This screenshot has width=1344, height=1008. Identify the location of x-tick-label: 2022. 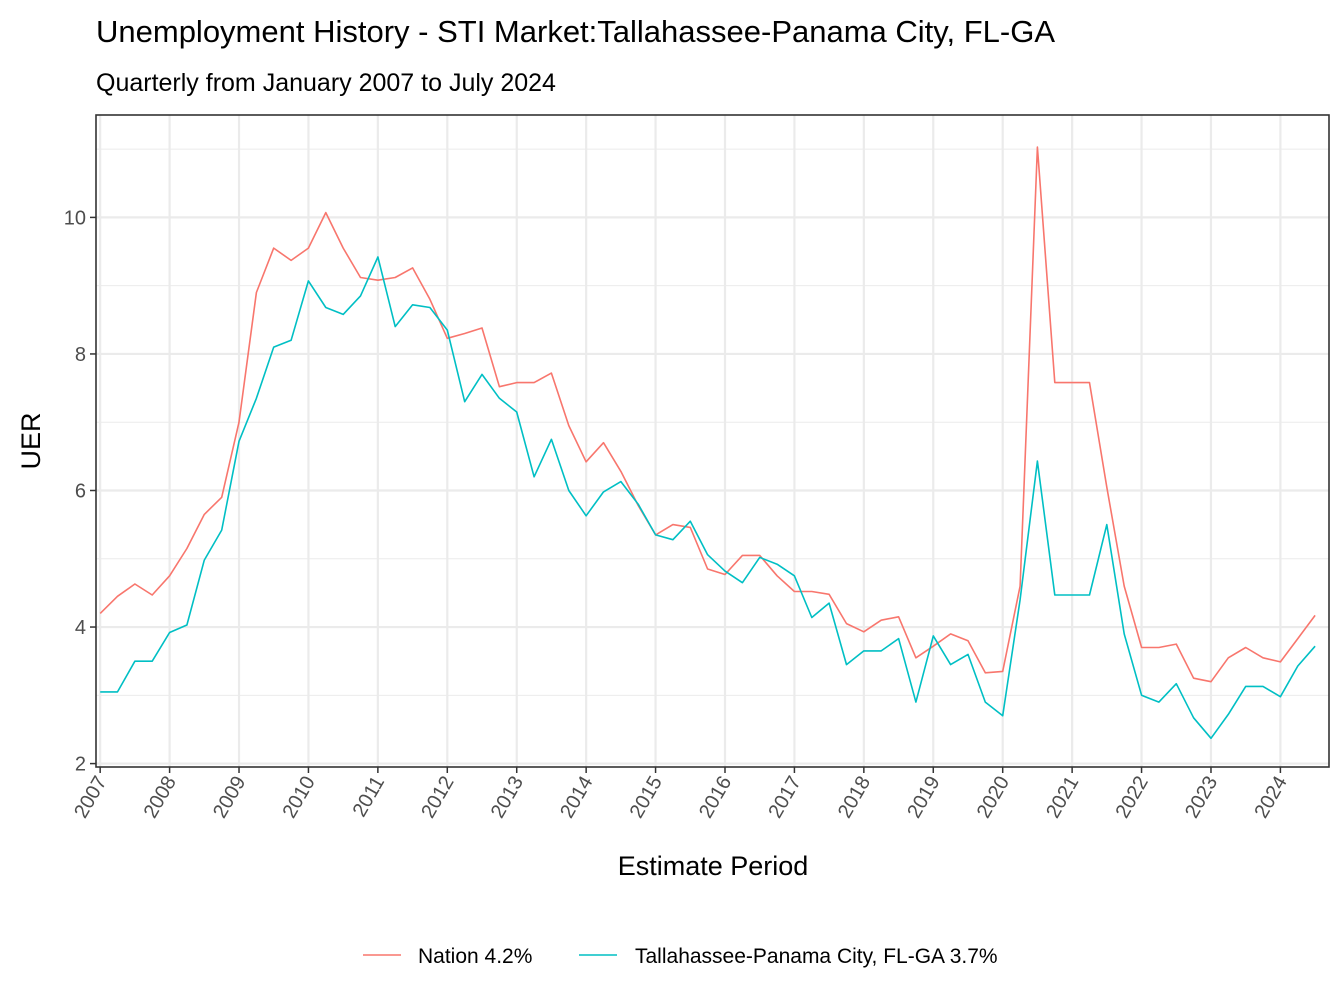
(1132, 798).